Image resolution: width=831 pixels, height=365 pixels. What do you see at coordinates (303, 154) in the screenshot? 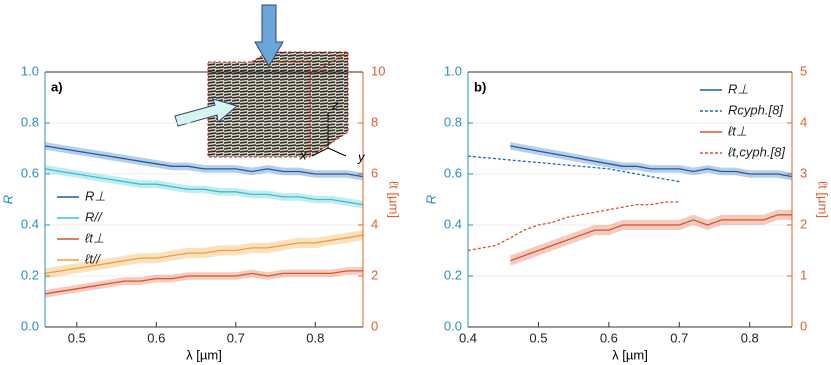
I see `axis-annotation: x` at bounding box center [303, 154].